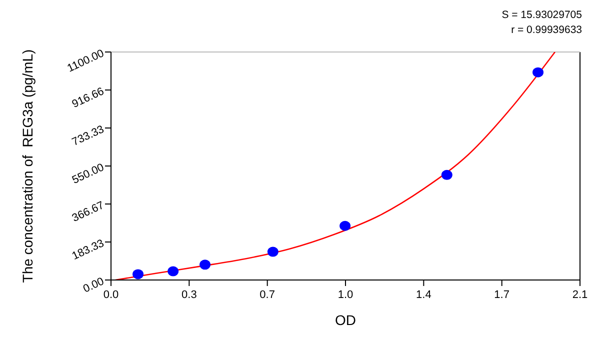 The image size is (600, 337). What do you see at coordinates (502, 294) in the screenshot?
I see `x-tick-label: 1.7` at bounding box center [502, 294].